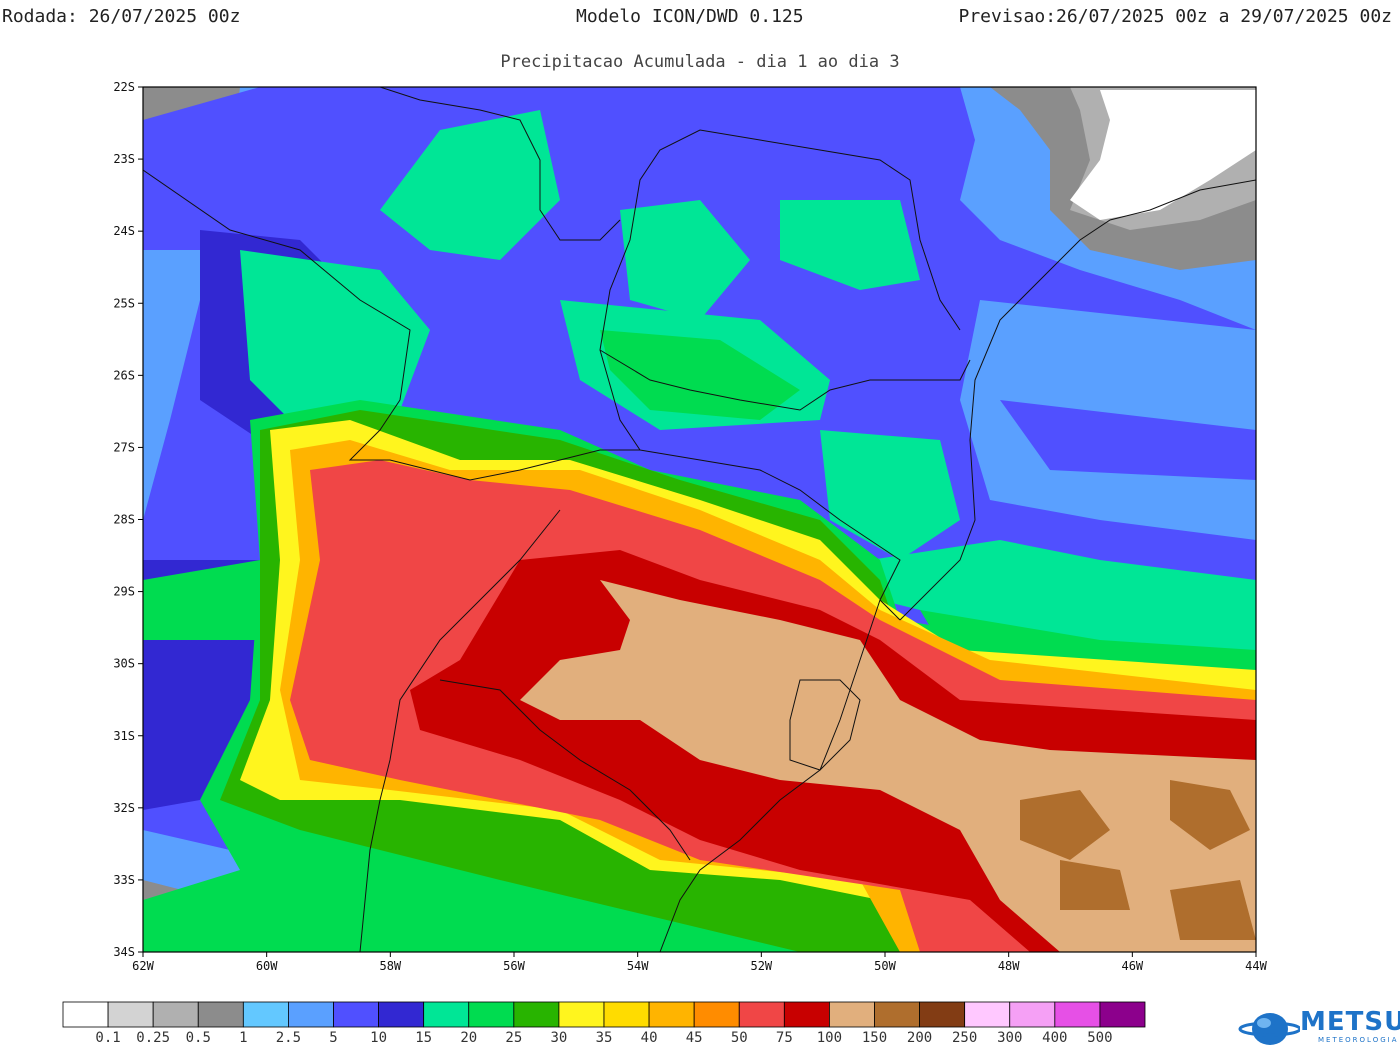  What do you see at coordinates (1358, 1040) in the screenshot?
I see `logo-subtext: METEOROLOGIA` at bounding box center [1358, 1040].